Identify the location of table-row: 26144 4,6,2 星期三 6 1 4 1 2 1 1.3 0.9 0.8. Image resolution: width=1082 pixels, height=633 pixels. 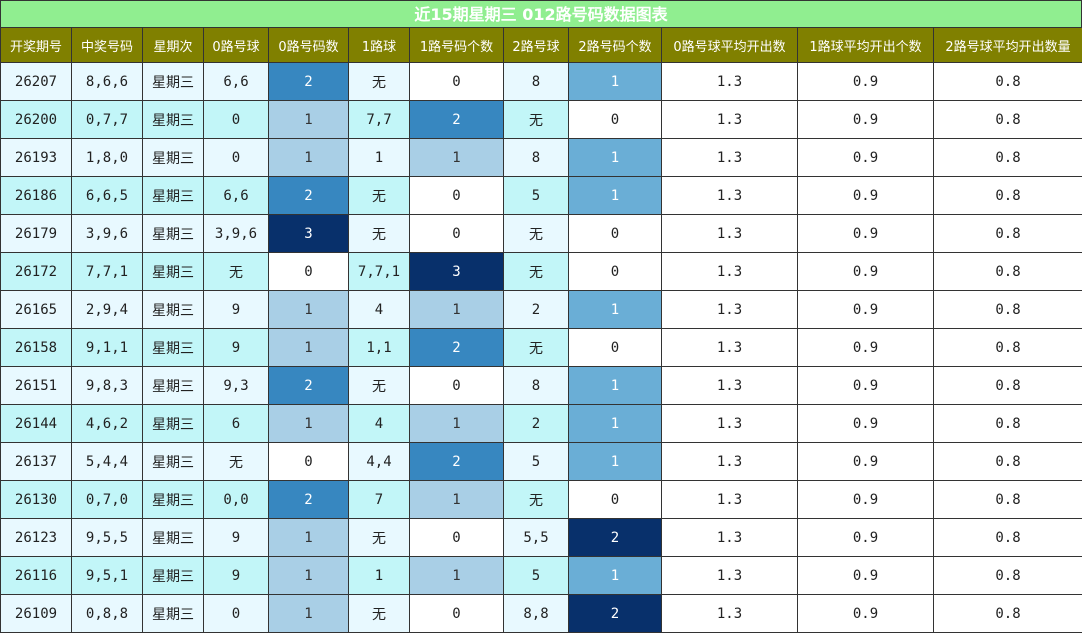
(541, 423).